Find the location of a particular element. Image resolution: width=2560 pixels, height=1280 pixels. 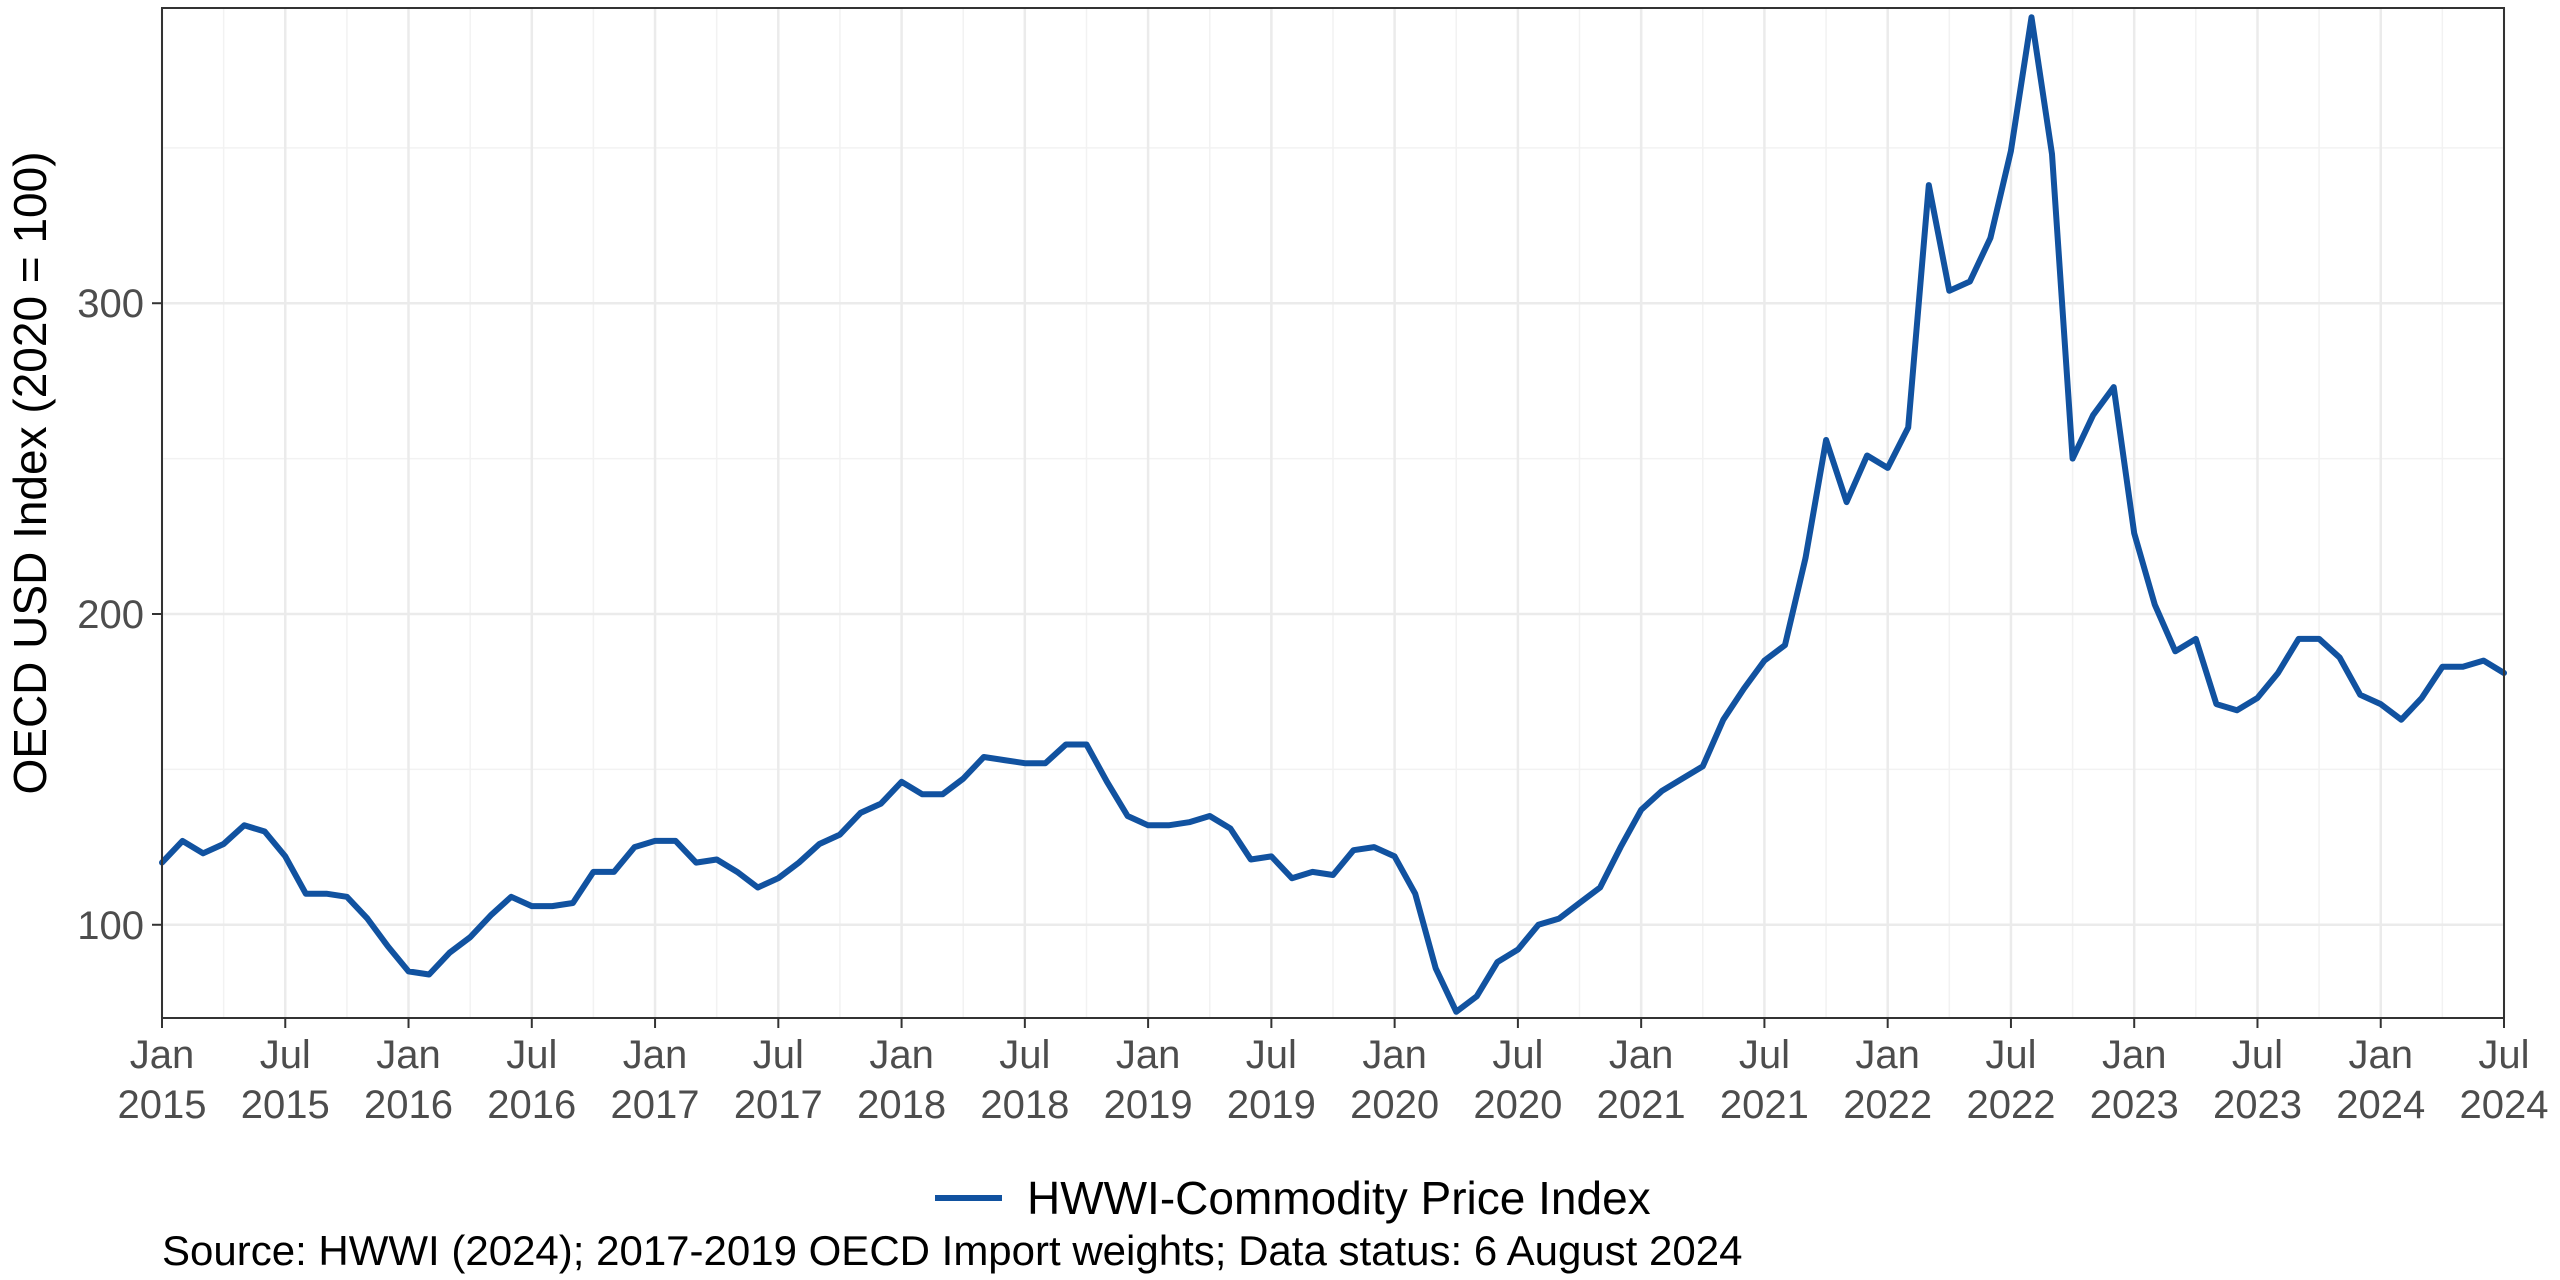

legend-label: HWWI-Commodity Price Index is located at coordinates (1339, 1198).